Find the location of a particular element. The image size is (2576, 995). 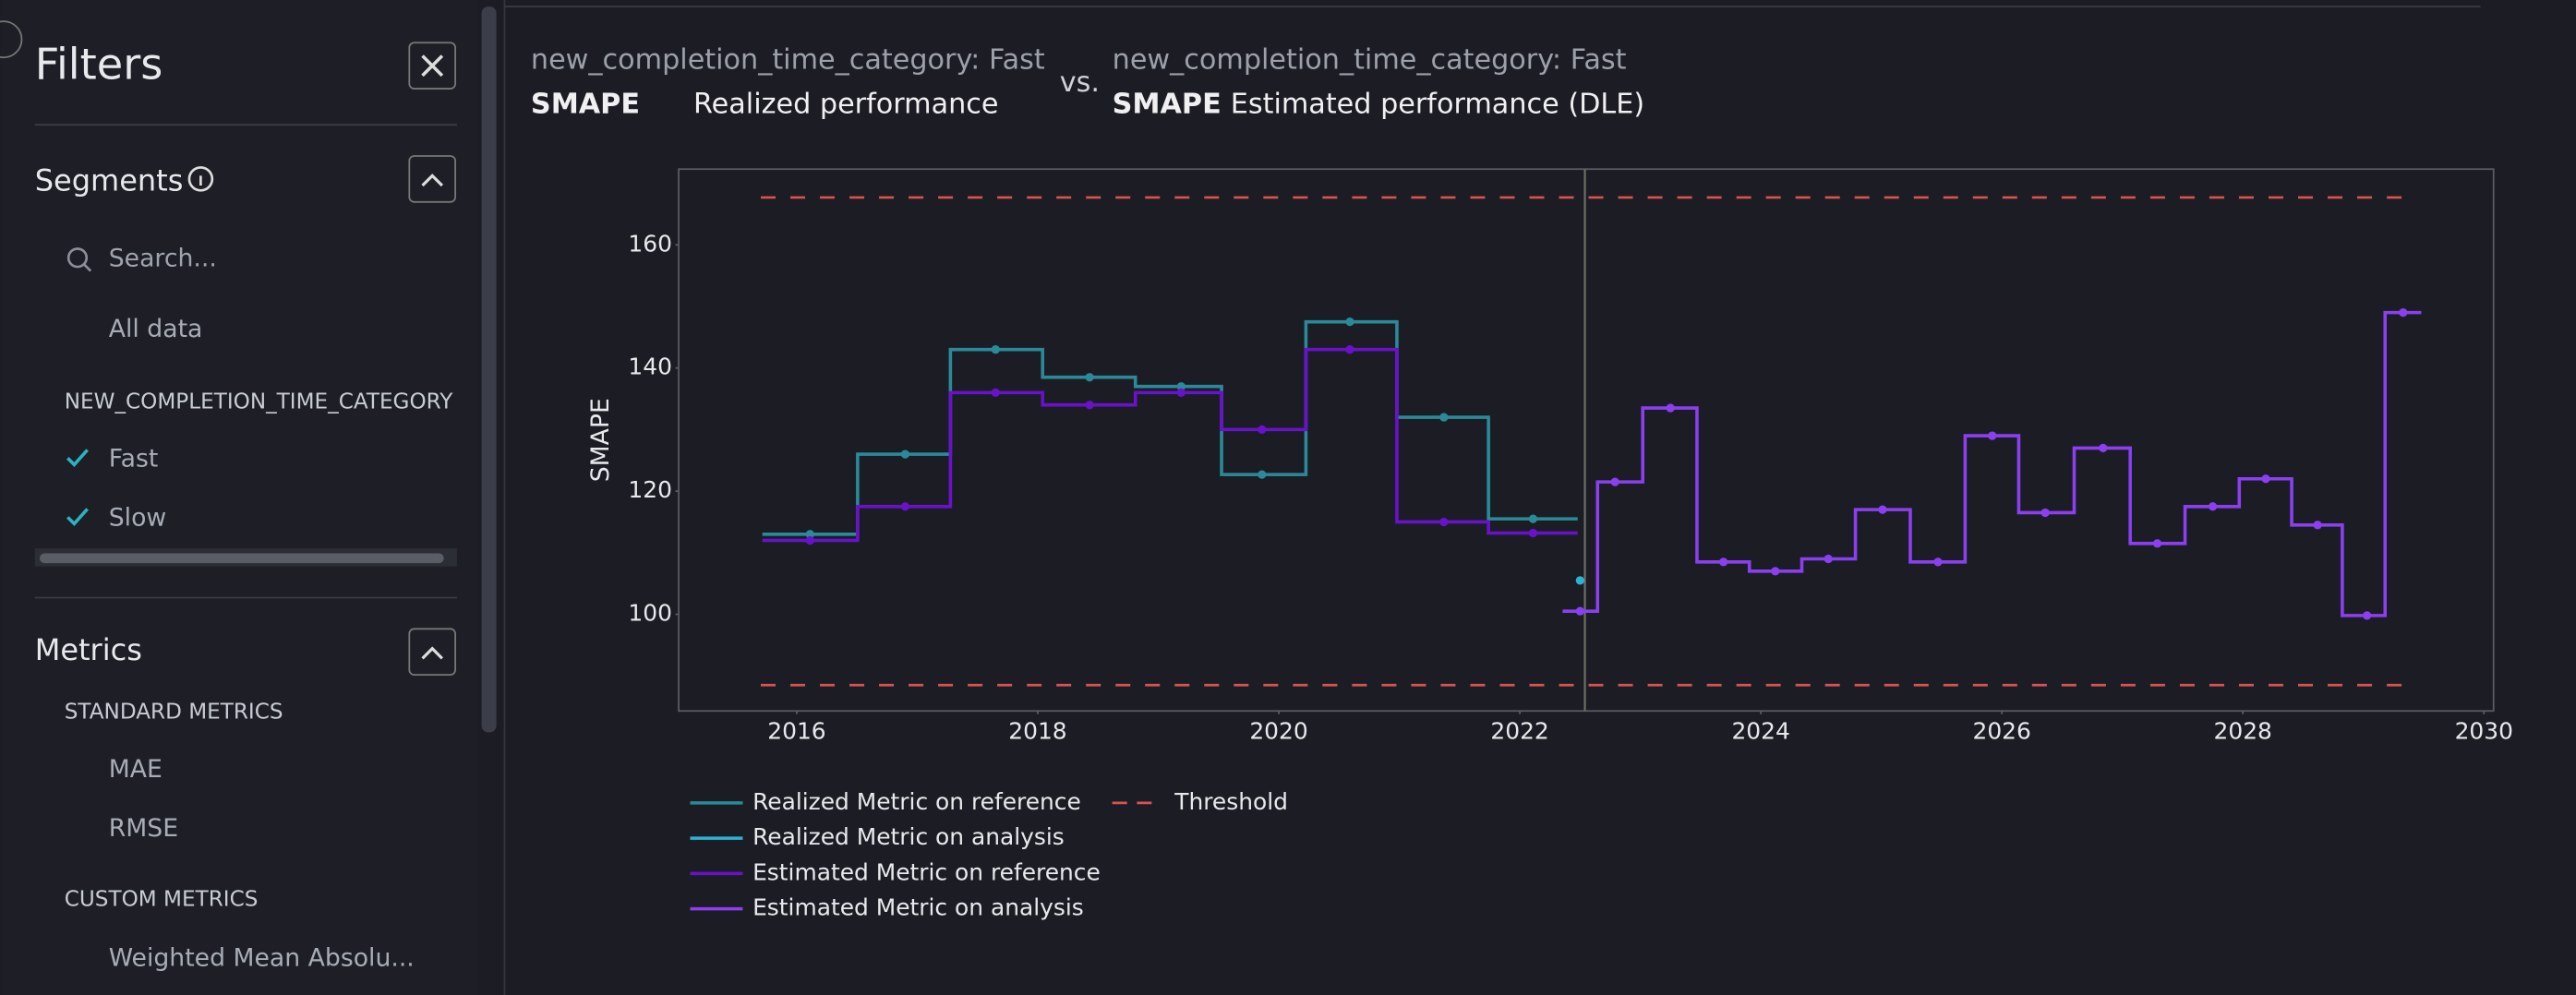

segment-item: All data is located at coordinates (156, 329).